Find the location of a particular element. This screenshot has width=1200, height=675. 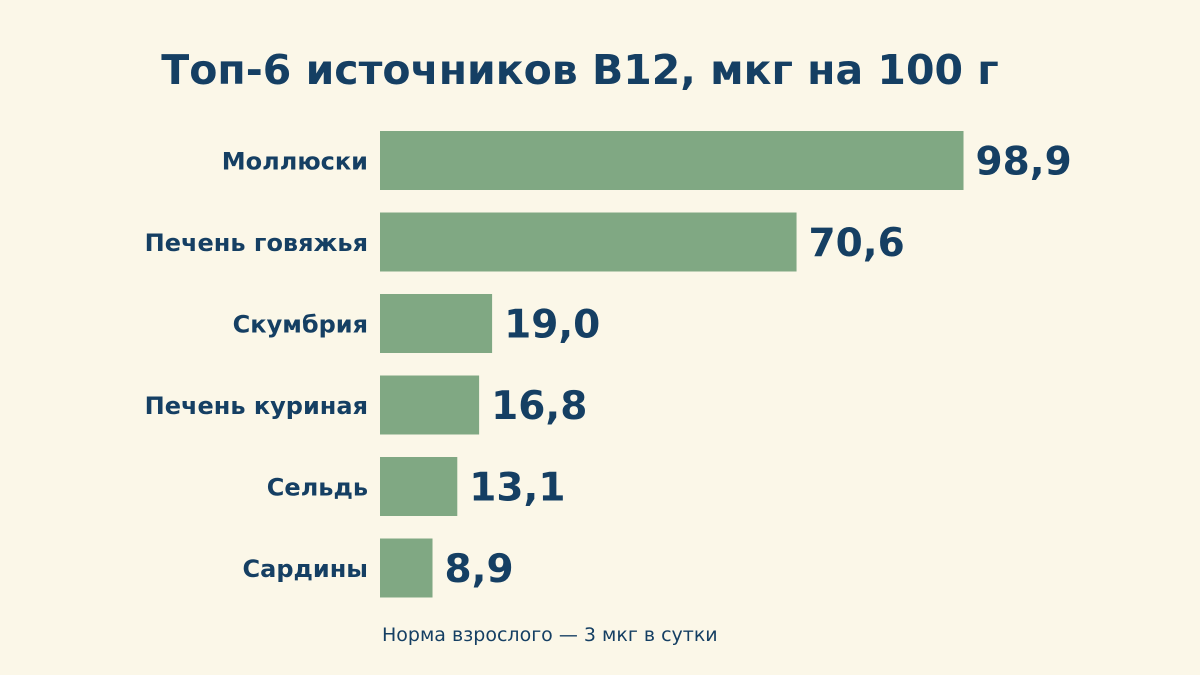

category-label-3: Скумбрия is located at coordinates (300, 325).